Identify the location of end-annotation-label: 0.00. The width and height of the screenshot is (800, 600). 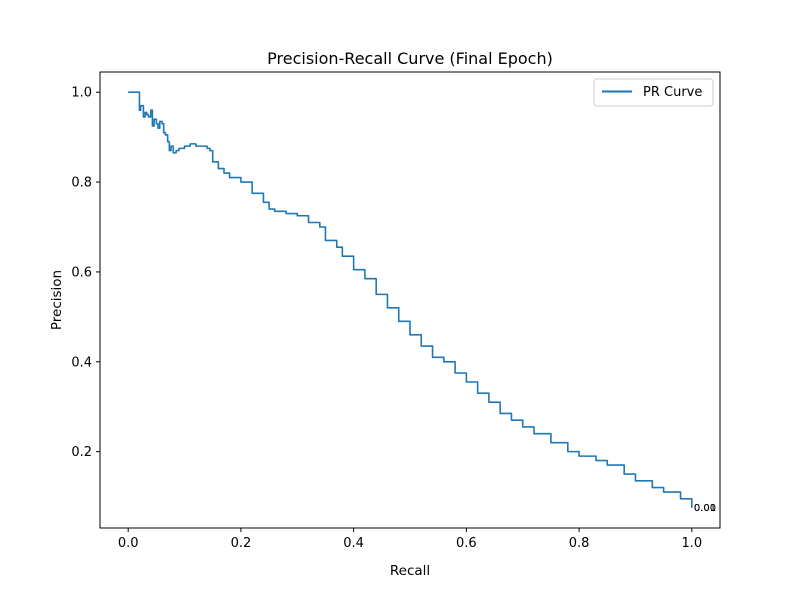
(705, 508).